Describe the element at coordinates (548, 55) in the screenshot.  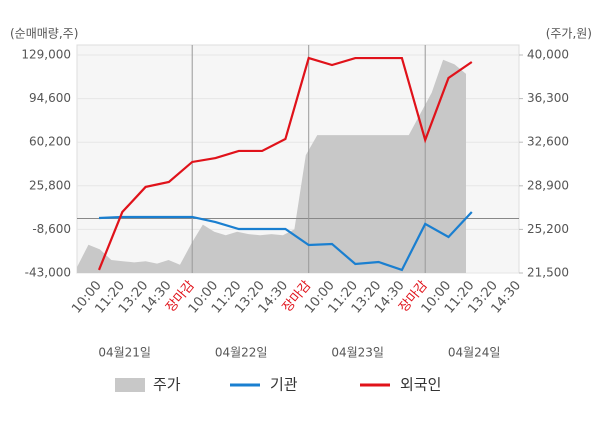
I see `y2-tick-label: 40,000` at that location.